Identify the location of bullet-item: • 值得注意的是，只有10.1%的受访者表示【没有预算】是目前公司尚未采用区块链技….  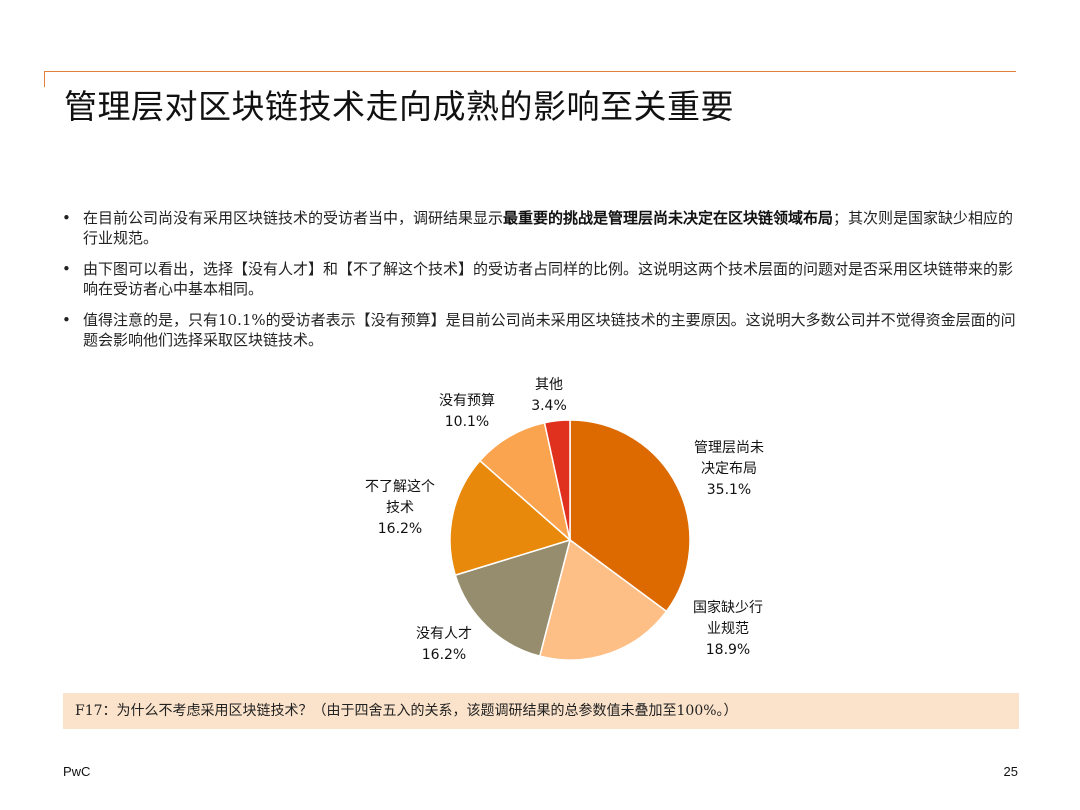
(542, 330).